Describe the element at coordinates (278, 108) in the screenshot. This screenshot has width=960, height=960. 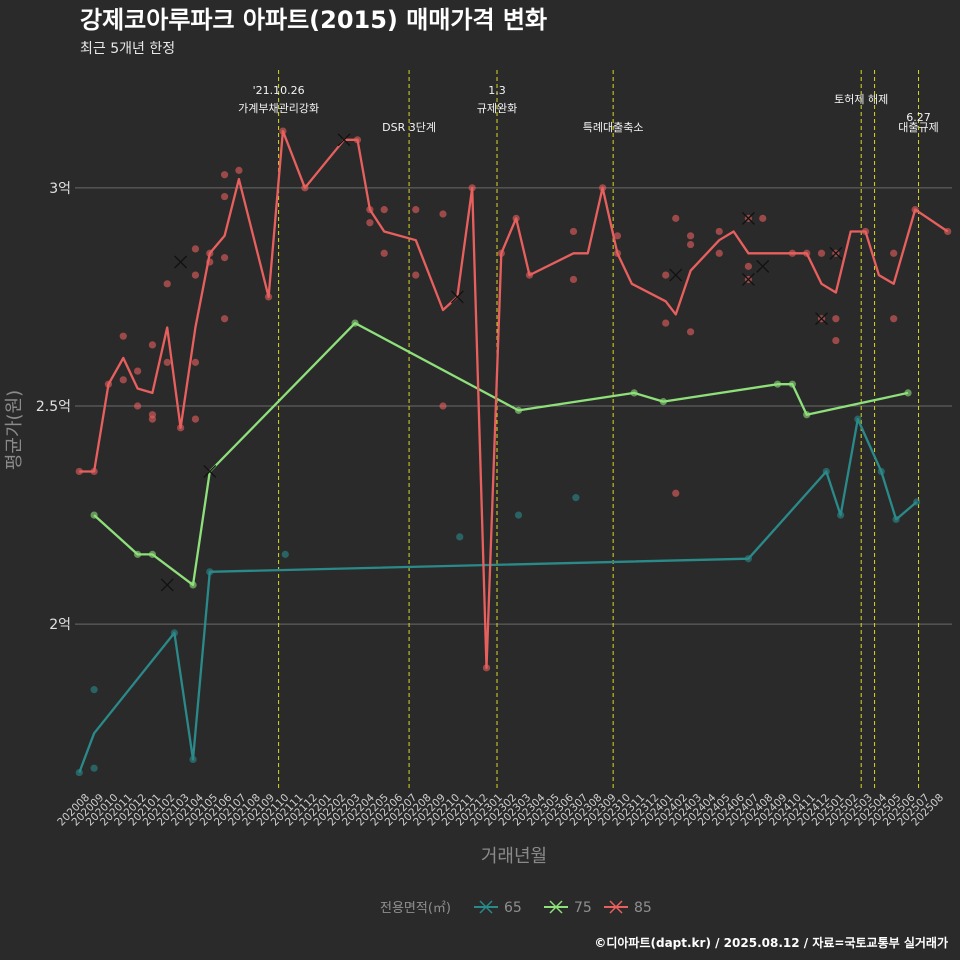
I see `event-label: 가계부채관리강화` at that location.